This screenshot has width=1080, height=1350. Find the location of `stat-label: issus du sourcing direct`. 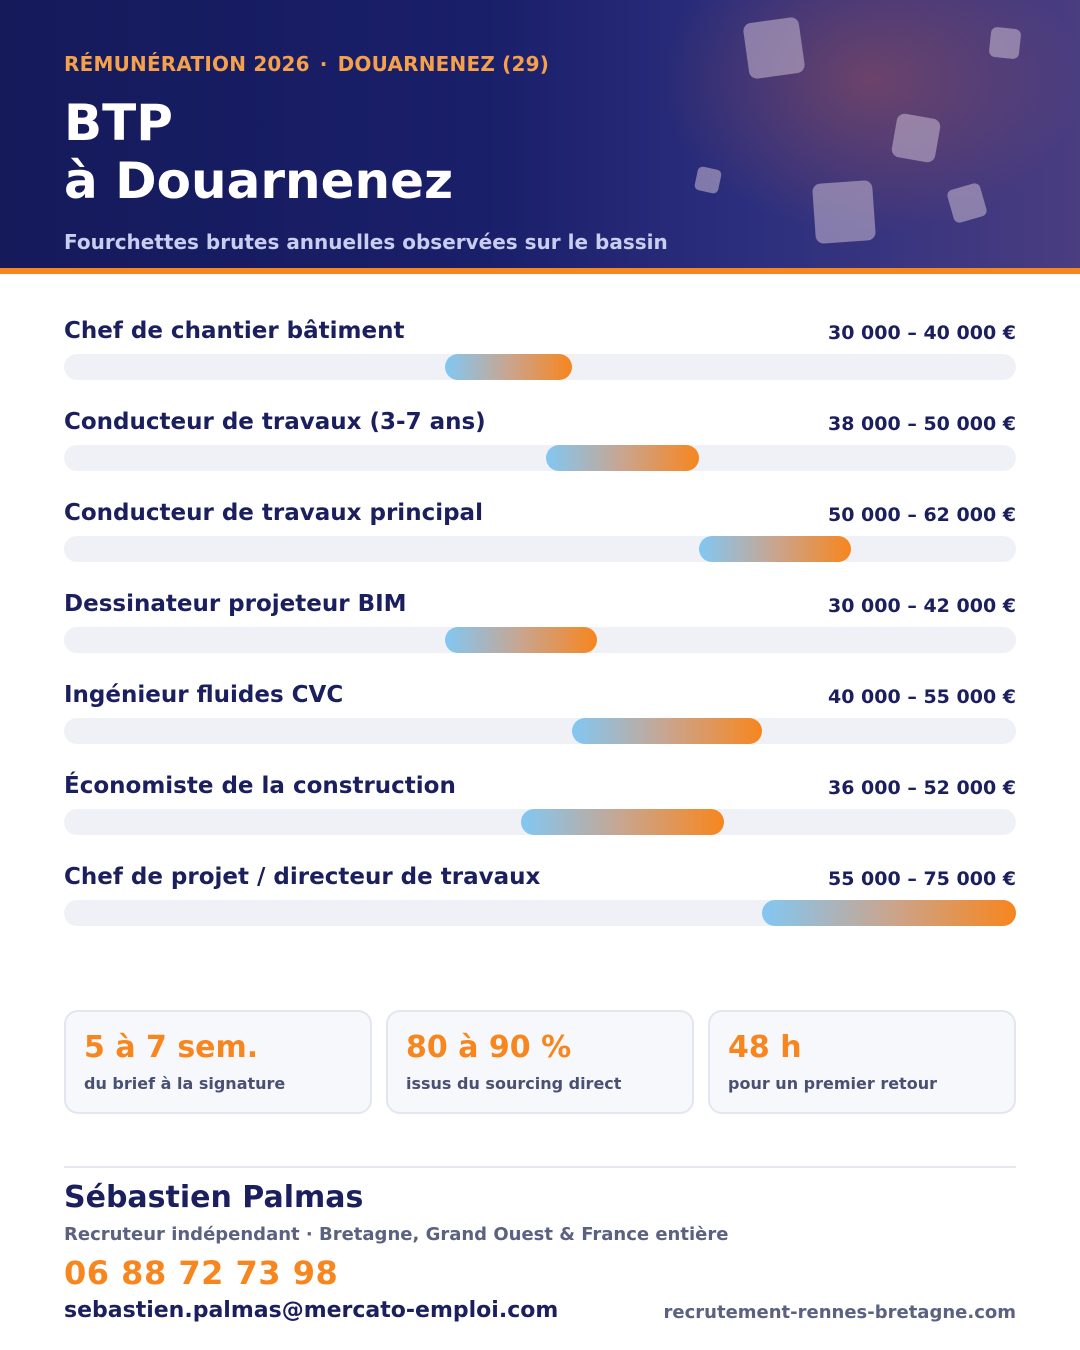

stat-label: issus du sourcing direct is located at coordinates (514, 1083).